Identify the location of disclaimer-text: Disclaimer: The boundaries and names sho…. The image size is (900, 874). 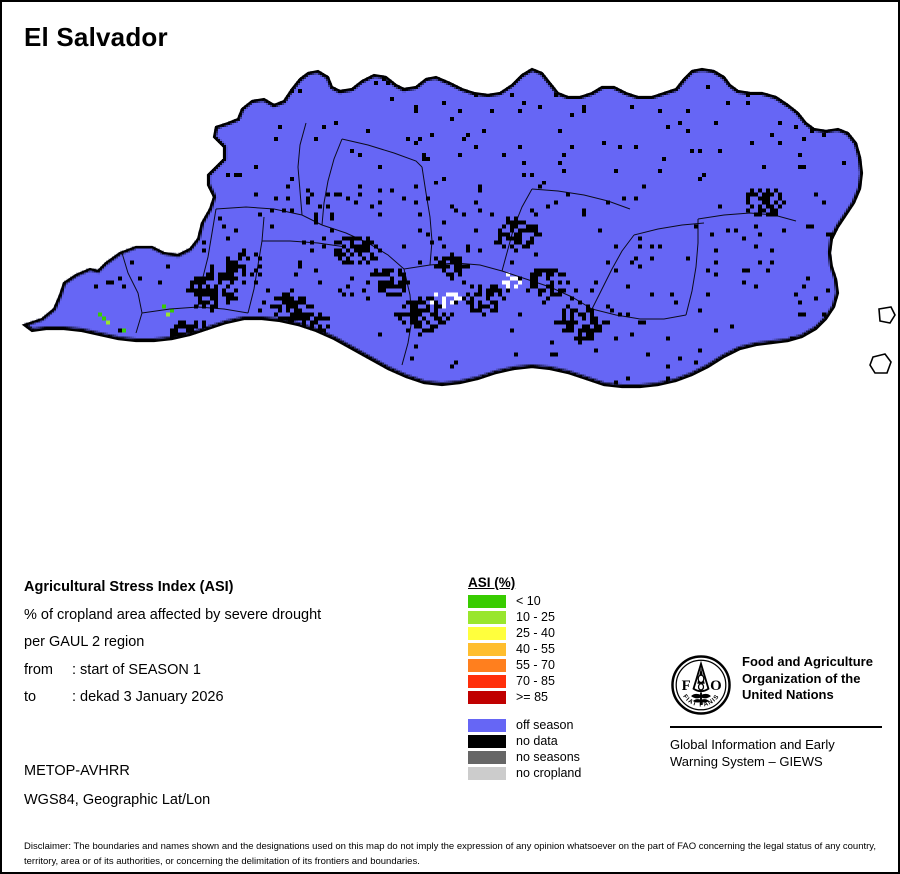
(450, 854).